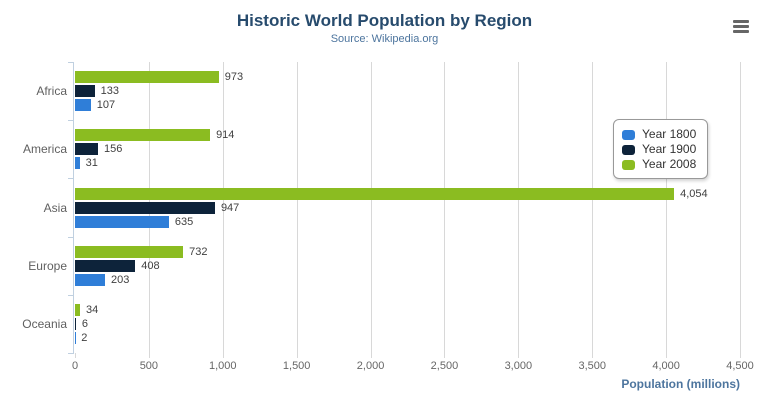  Describe the element at coordinates (669, 149) in the screenshot. I see `legend-item-label: Year 1900` at that location.